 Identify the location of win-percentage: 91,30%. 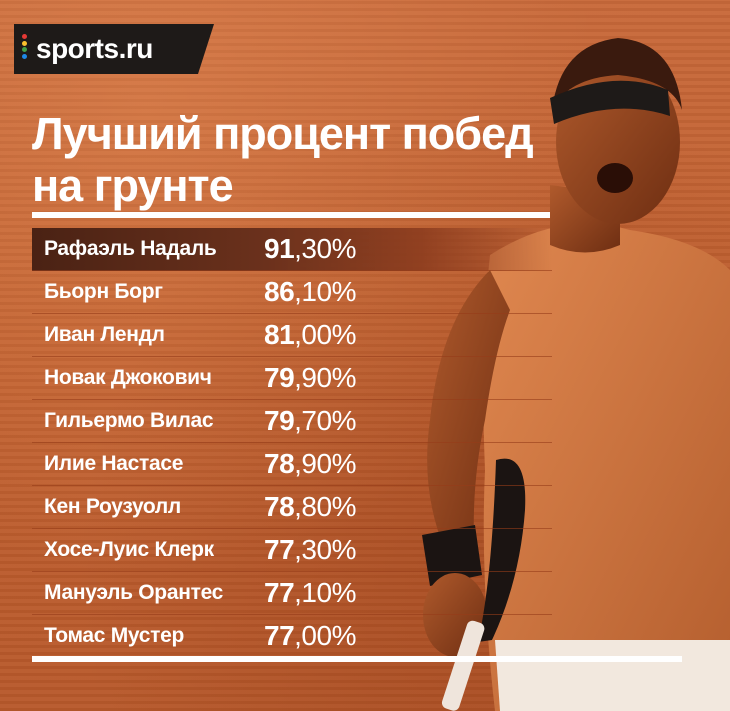
(310, 249).